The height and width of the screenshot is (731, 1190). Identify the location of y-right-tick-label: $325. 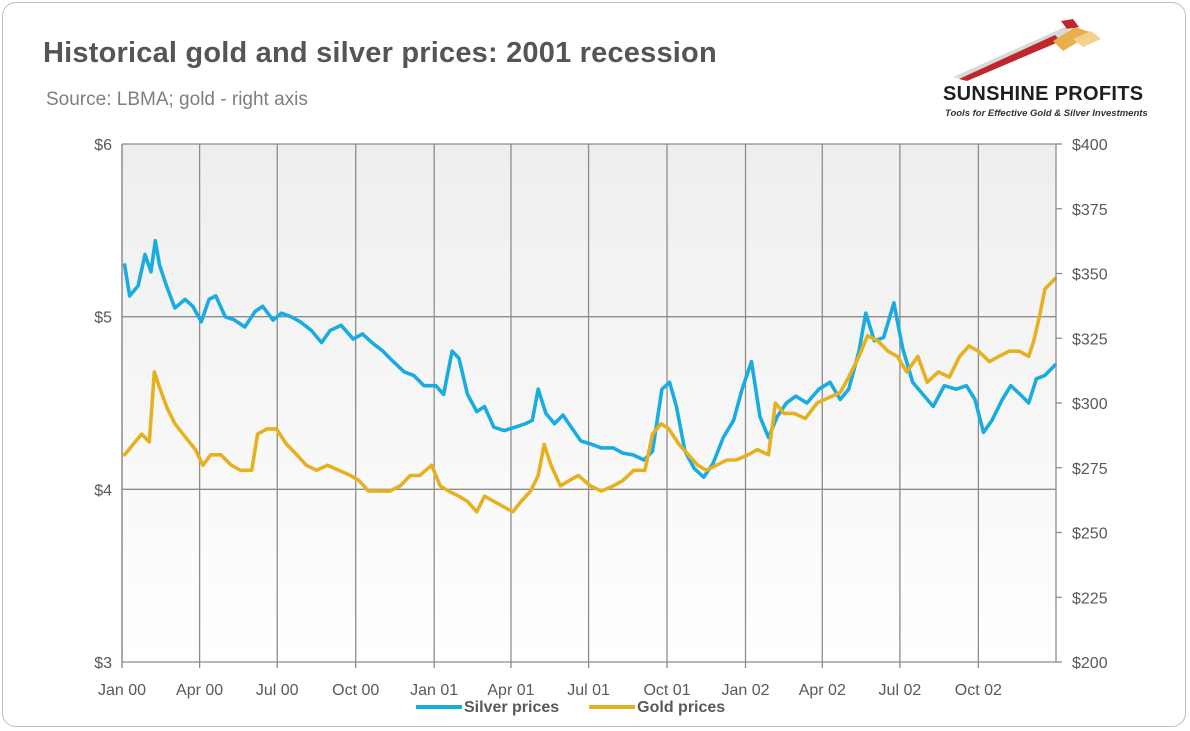
(1090, 339).